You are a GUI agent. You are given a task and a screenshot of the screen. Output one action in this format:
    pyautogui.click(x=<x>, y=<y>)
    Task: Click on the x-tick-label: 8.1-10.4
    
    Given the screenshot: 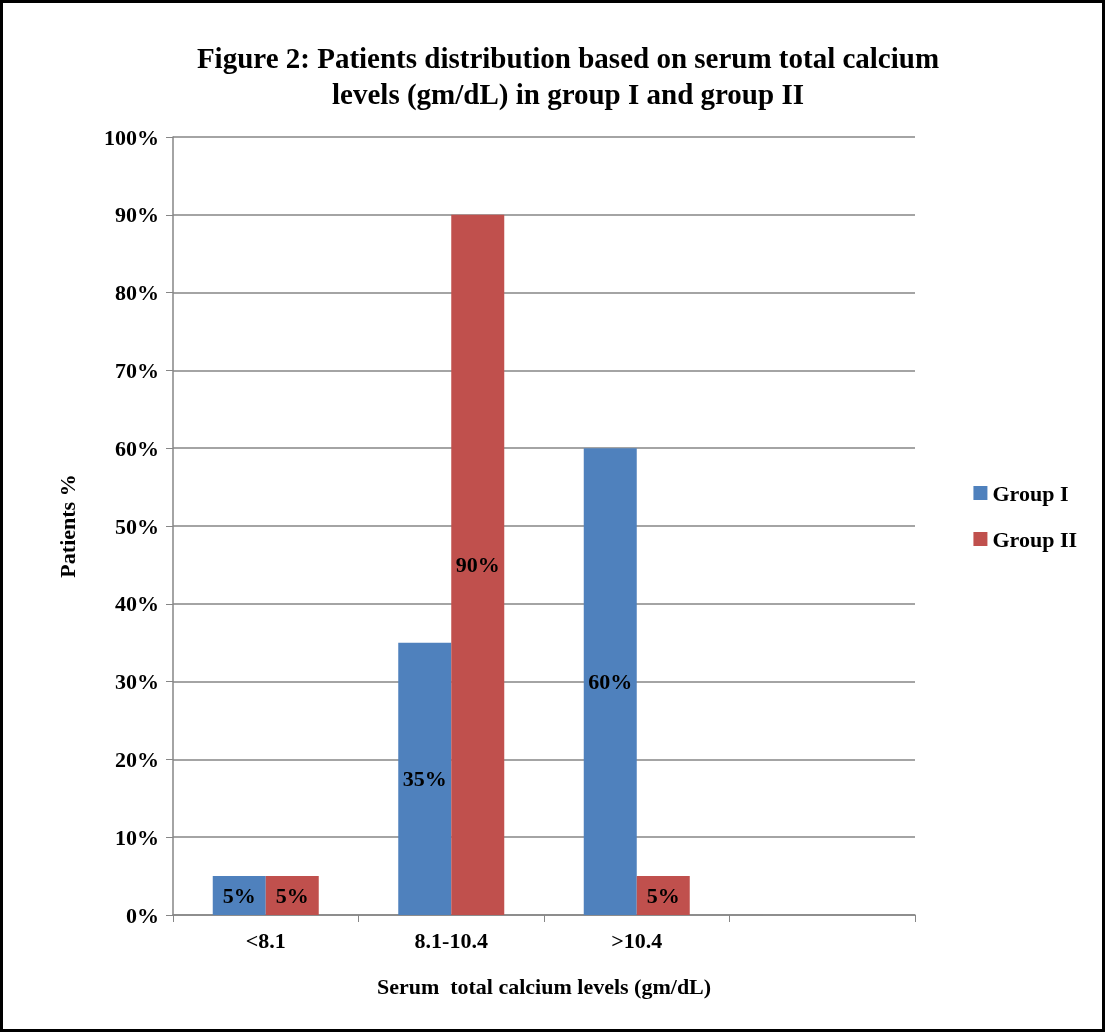 What is the action you would take?
    pyautogui.click(x=451, y=940)
    